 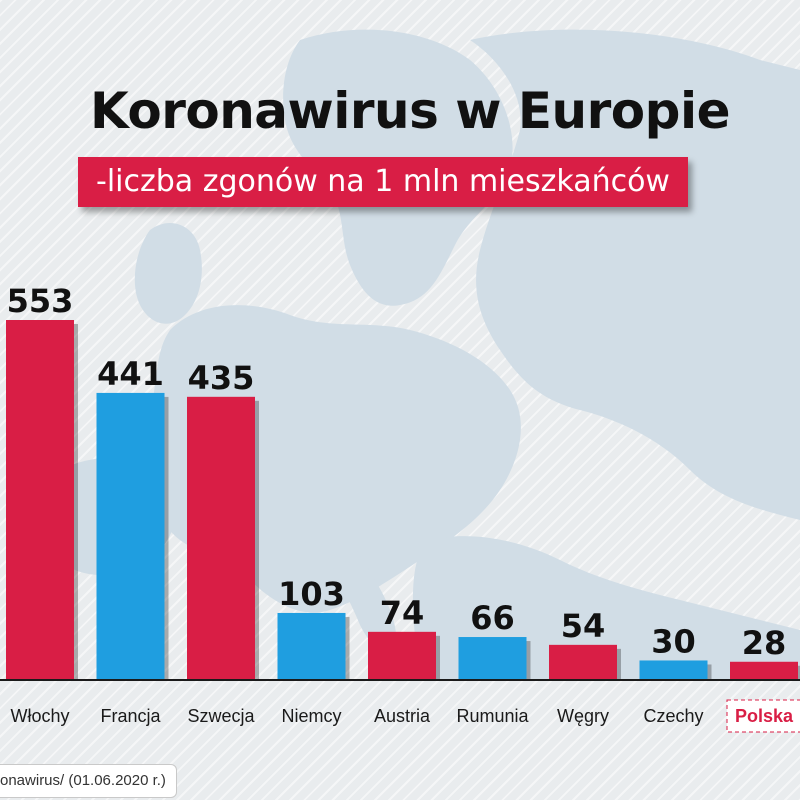 What do you see at coordinates (221, 538) in the screenshot?
I see `bar-szwecja` at bounding box center [221, 538].